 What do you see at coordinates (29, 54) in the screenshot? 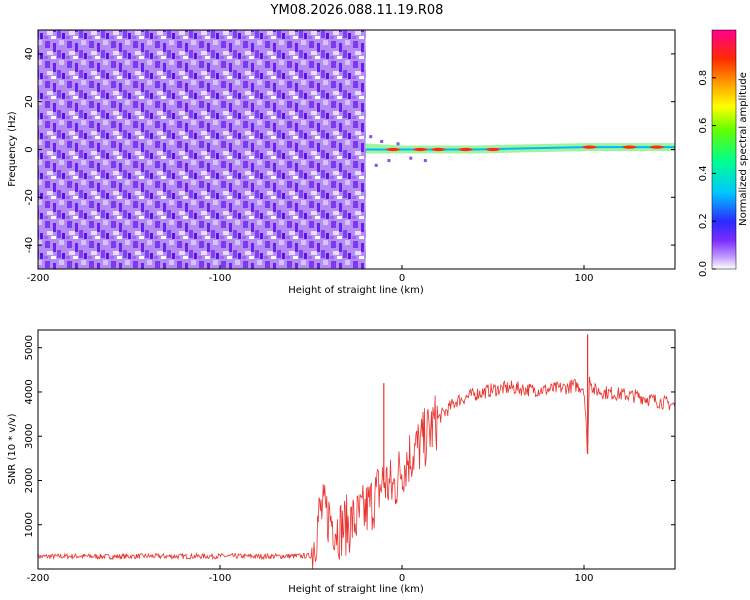
I see `top-y-tick-label: 40` at bounding box center [29, 54].